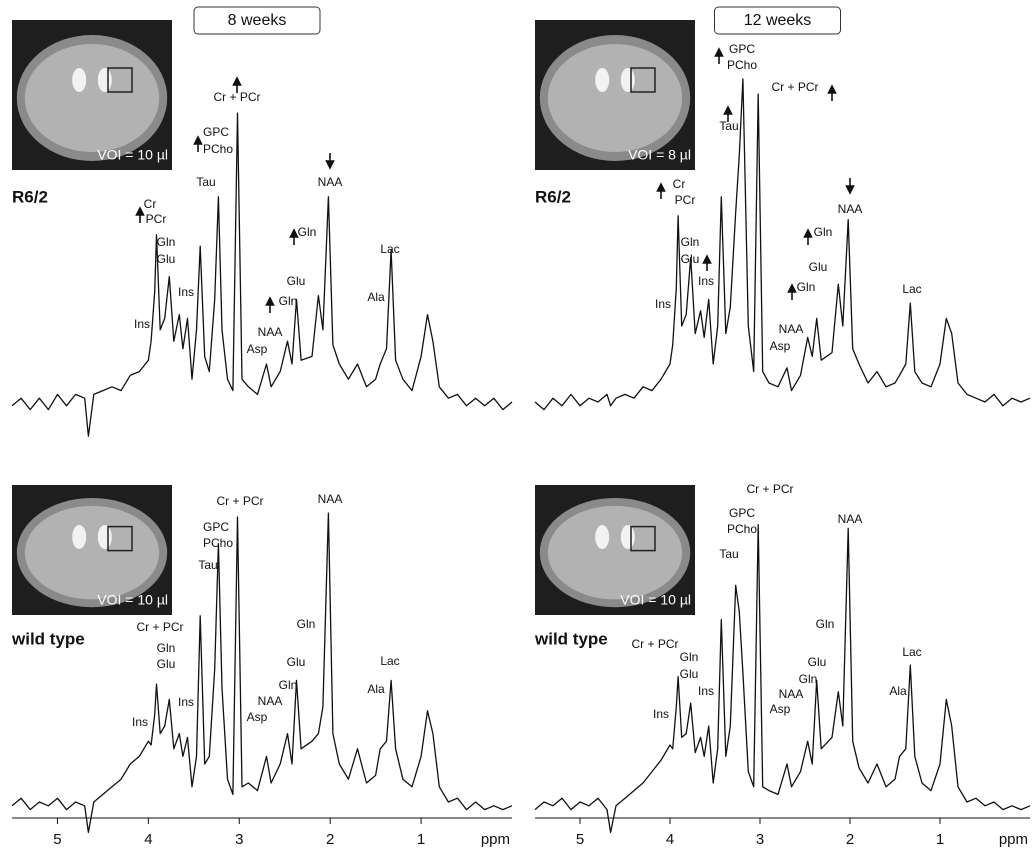  What do you see at coordinates (760, 839) in the screenshot?
I see `x-tick-label: 3` at bounding box center [760, 839].